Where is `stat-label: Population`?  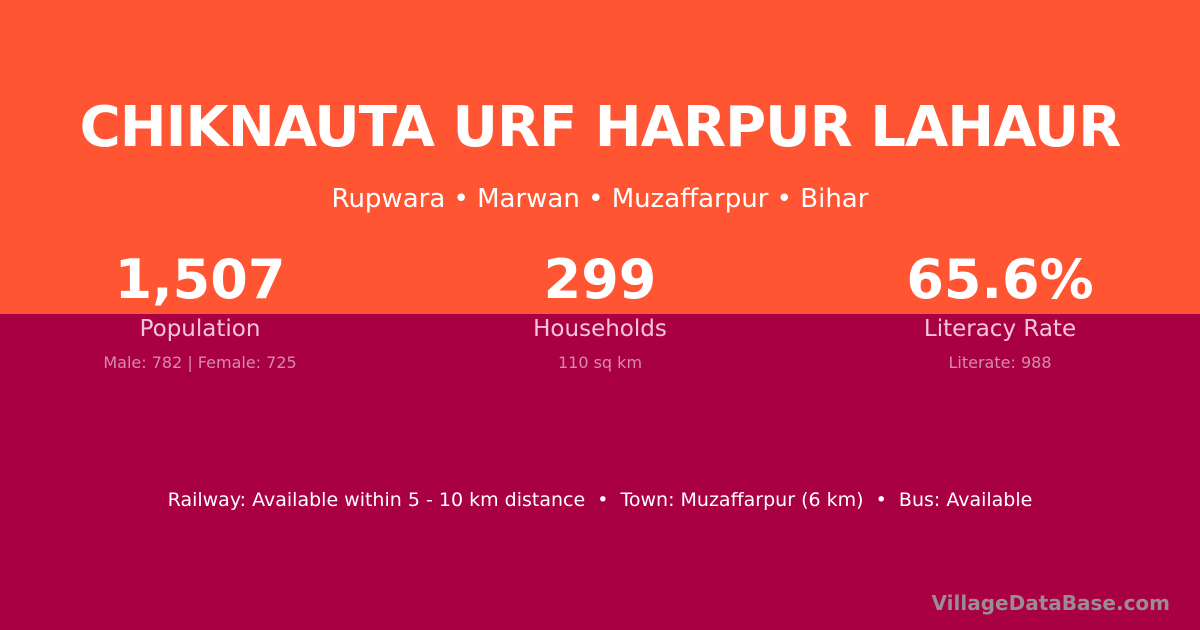
stat-label: Population is located at coordinates (200, 329).